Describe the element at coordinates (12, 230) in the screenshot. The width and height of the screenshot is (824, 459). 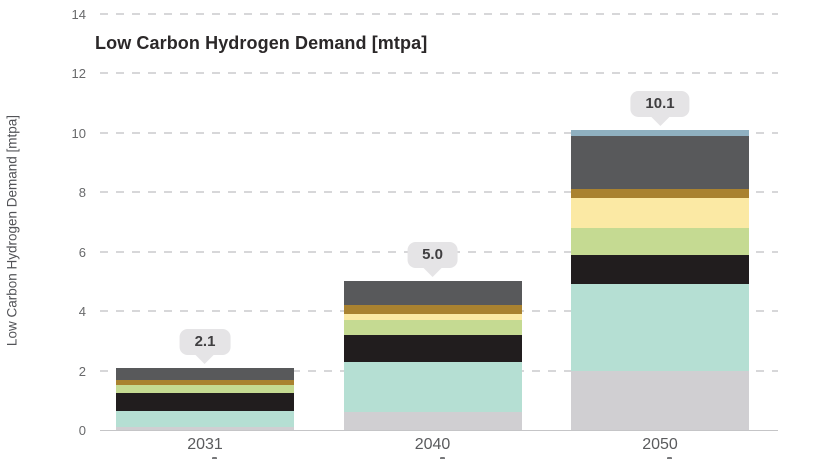
I see `y-axis-title: Low Carbon Hydrogen Demand [mtpa]` at that location.